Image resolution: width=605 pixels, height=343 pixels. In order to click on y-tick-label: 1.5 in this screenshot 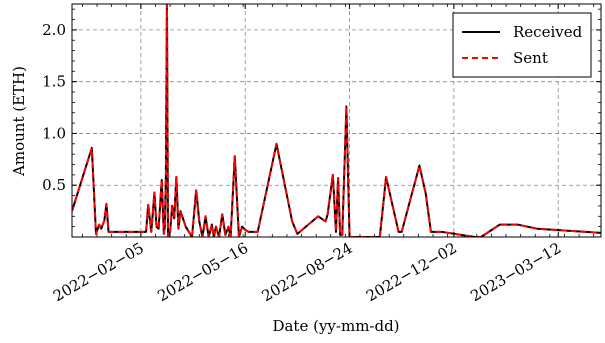, I will do `click(54, 82)`.